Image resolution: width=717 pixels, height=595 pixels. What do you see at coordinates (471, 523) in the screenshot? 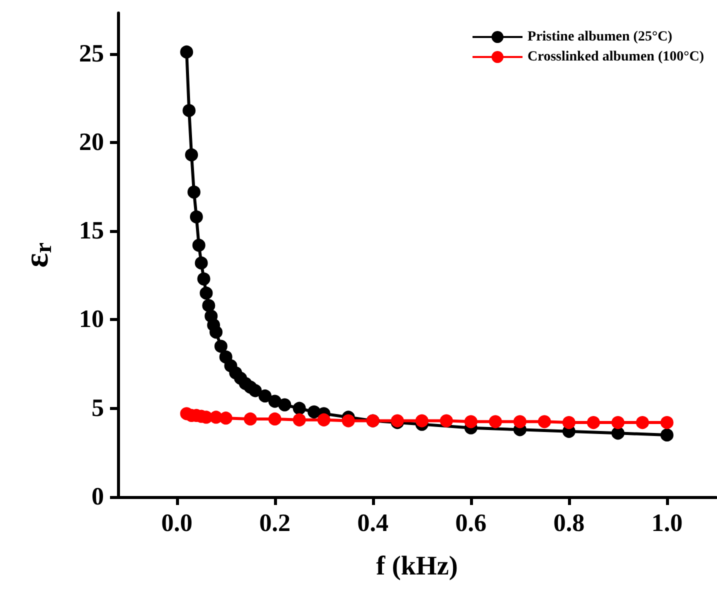
I see `x-tick-label: 0.6` at bounding box center [471, 523].